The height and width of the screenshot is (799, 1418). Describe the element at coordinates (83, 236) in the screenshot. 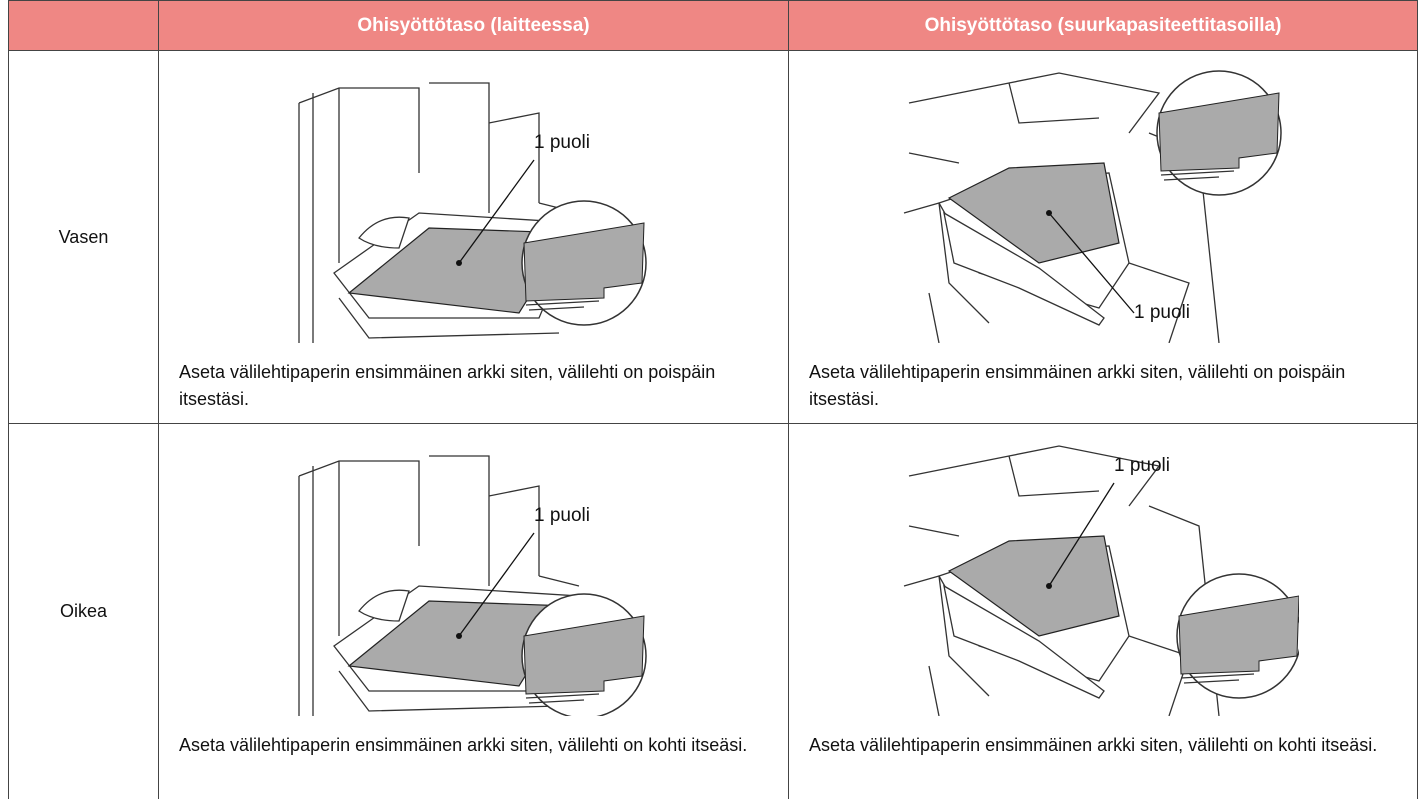

I see `row-label: Vasen` at that location.